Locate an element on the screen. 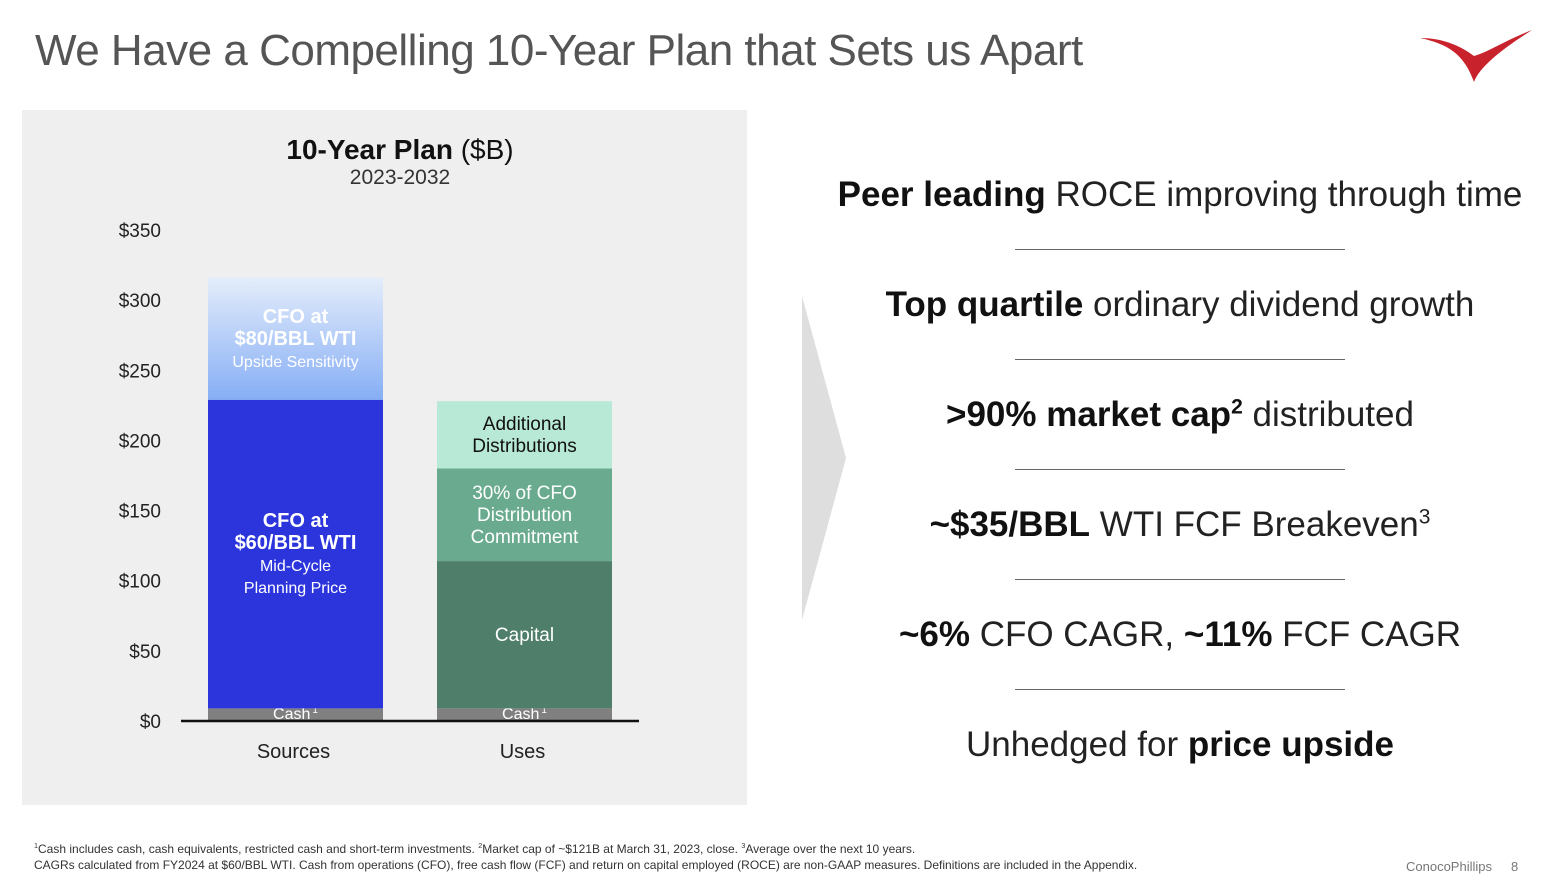 The image size is (1560, 882). highlight-unhedged-text: Unhedged for is located at coordinates (1077, 744).